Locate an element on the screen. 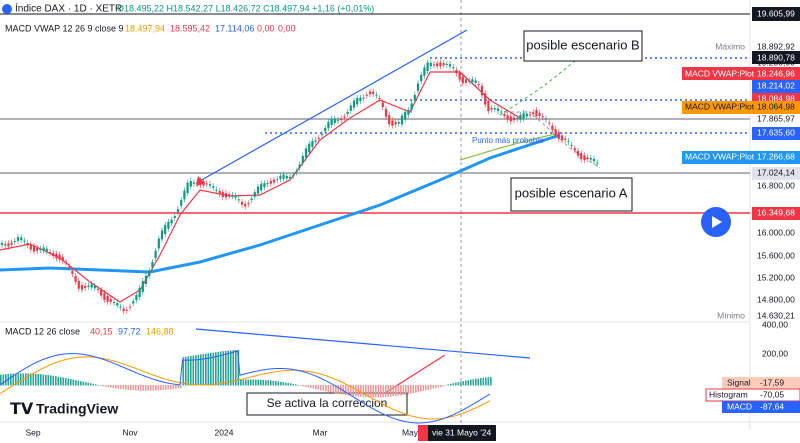 The height and width of the screenshot is (443, 800). signal-line is located at coordinates (245, 388).